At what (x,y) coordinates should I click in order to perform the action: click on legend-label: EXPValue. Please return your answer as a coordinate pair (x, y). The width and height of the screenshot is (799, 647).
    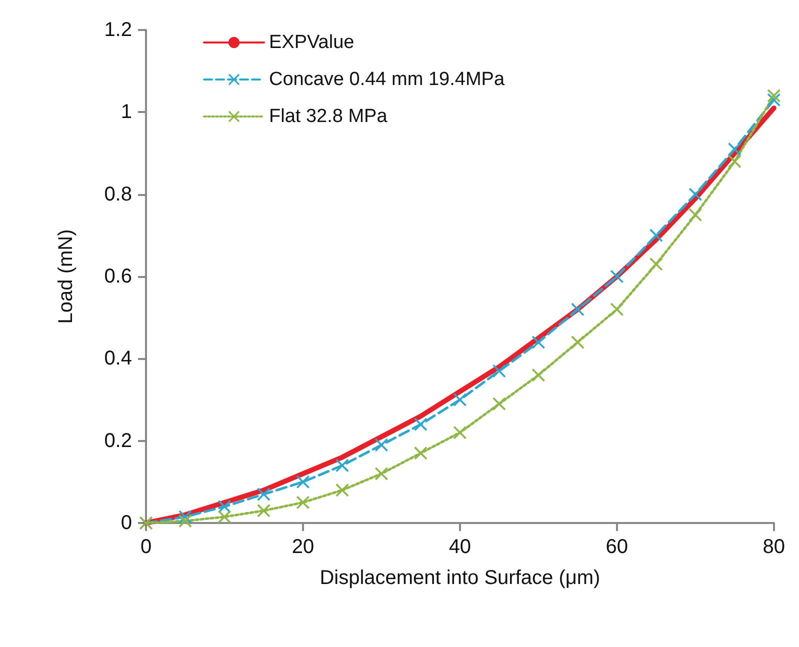
    Looking at the image, I should click on (311, 42).